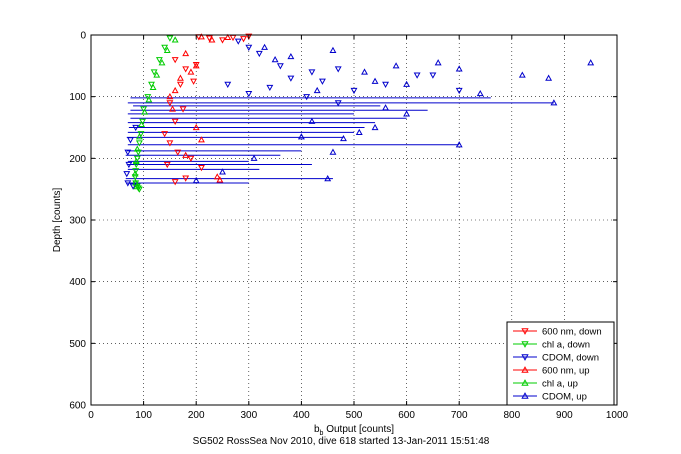  I want to click on y-tick-label: 500, so click(77, 344).